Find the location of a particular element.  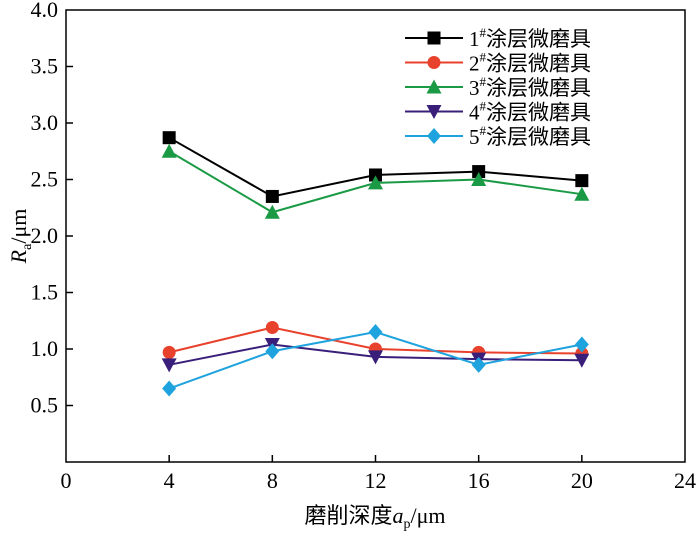

y-tick-label: 1.0 is located at coordinates (45, 348).